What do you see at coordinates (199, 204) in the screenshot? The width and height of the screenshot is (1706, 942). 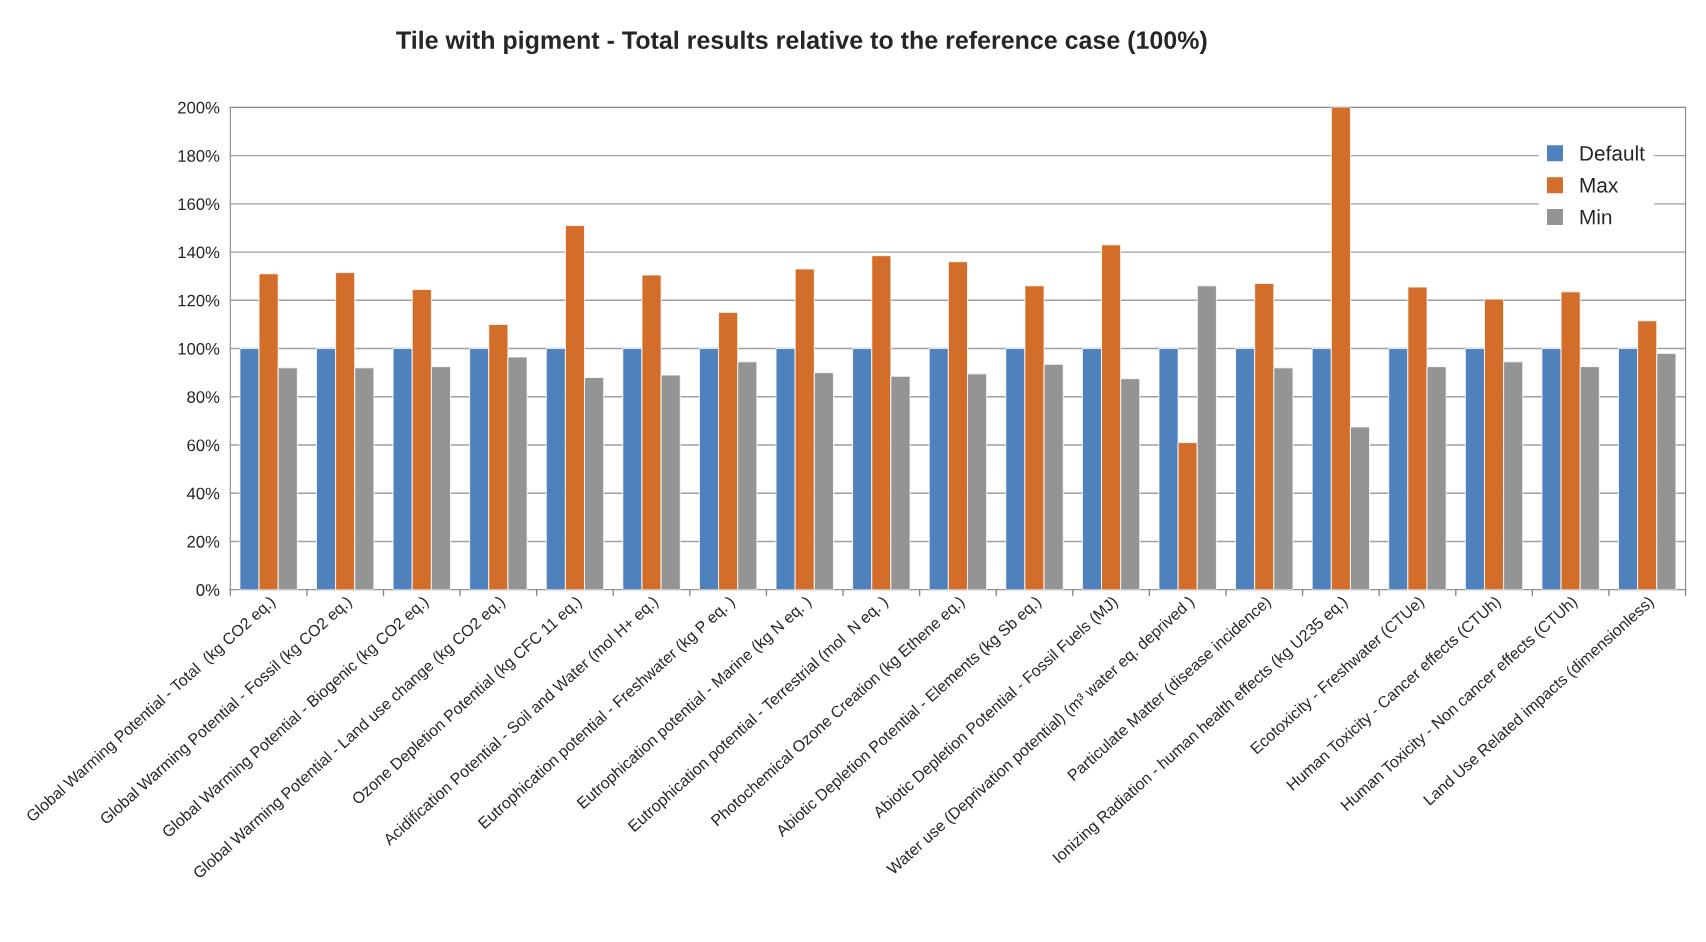 I see `y-tick-label: 160%` at bounding box center [199, 204].